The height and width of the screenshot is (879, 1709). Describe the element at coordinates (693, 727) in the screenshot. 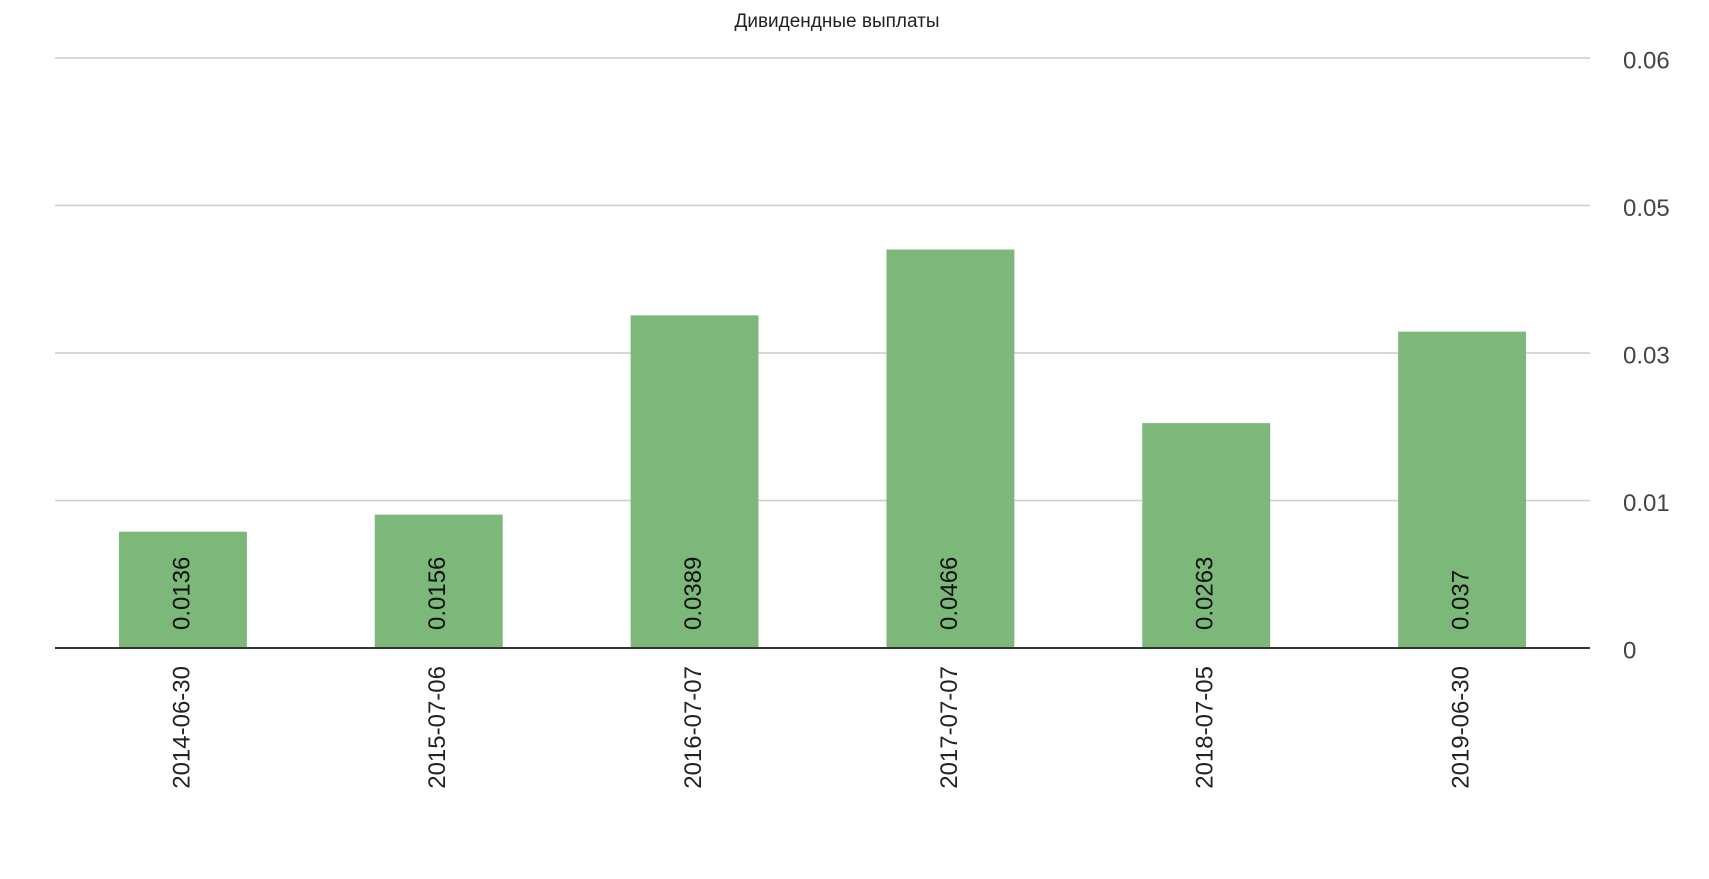

I see `x-tick-label: 2016-07-07` at that location.